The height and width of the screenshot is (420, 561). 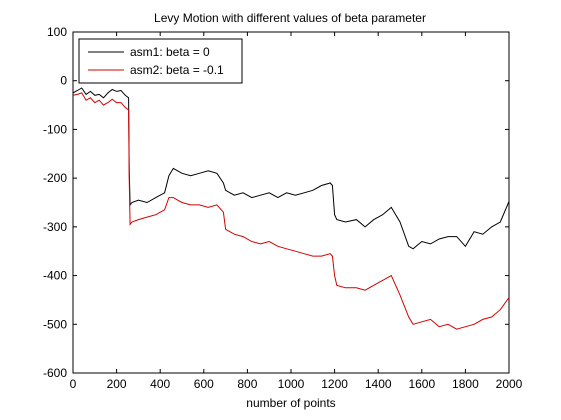 I want to click on x-tick-label: 1400, so click(x=378, y=384).